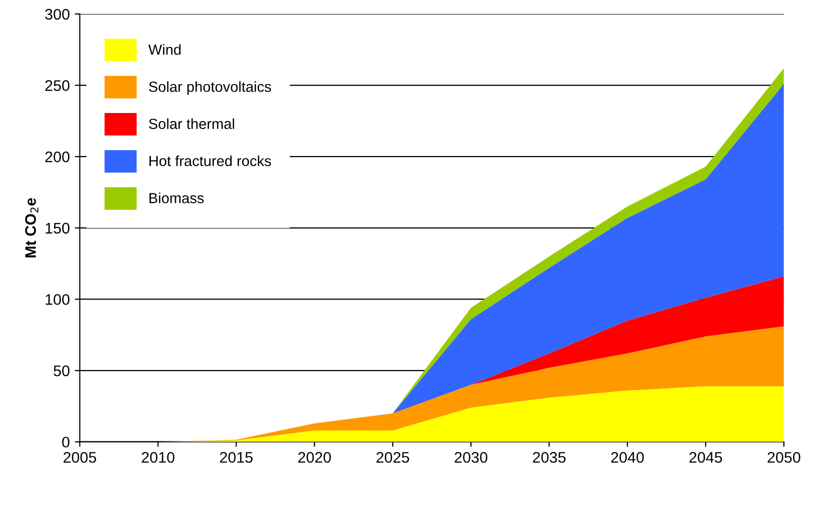 This screenshot has height=518, width=814. What do you see at coordinates (236, 457) in the screenshot?
I see `x-tick-label: 2015` at bounding box center [236, 457].